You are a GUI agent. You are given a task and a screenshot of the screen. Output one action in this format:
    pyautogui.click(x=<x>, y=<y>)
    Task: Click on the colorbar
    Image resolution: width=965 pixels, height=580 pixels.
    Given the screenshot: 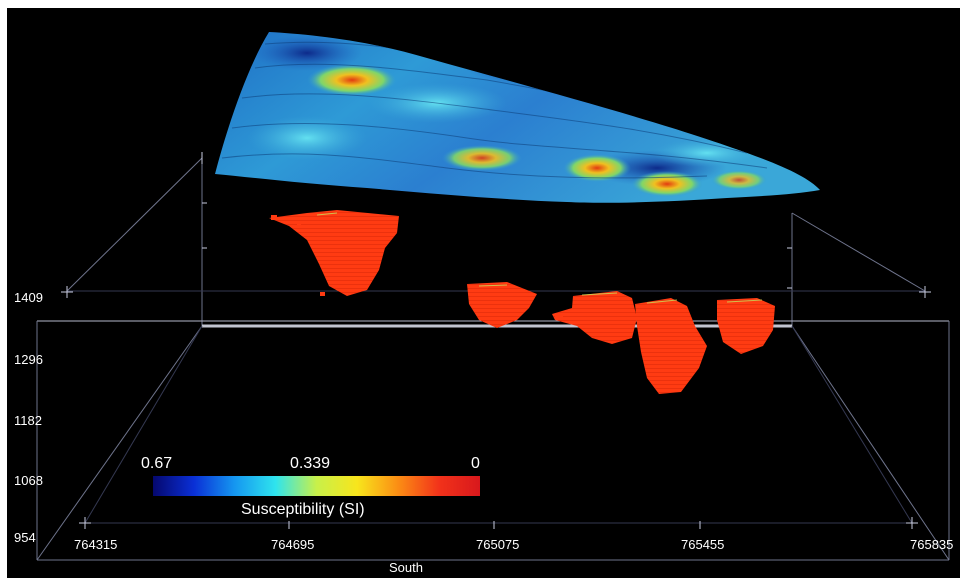 What is the action you would take?
    pyautogui.click(x=316, y=486)
    